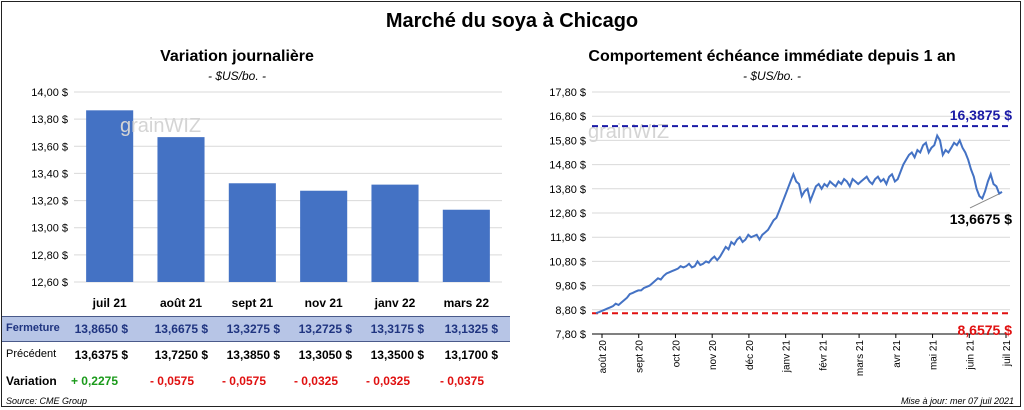  Describe the element at coordinates (676, 354) in the screenshot. I see `x-tick-label: oct 20` at that location.